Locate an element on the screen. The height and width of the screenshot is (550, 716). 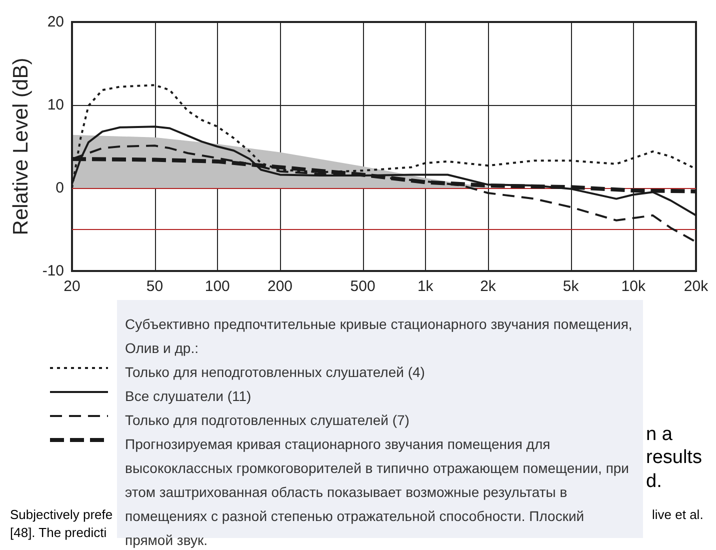
legend-title: Субъективно предпочтительные кривые стационарного звучания помещения, Олив и др.: is located at coordinates (378, 336).